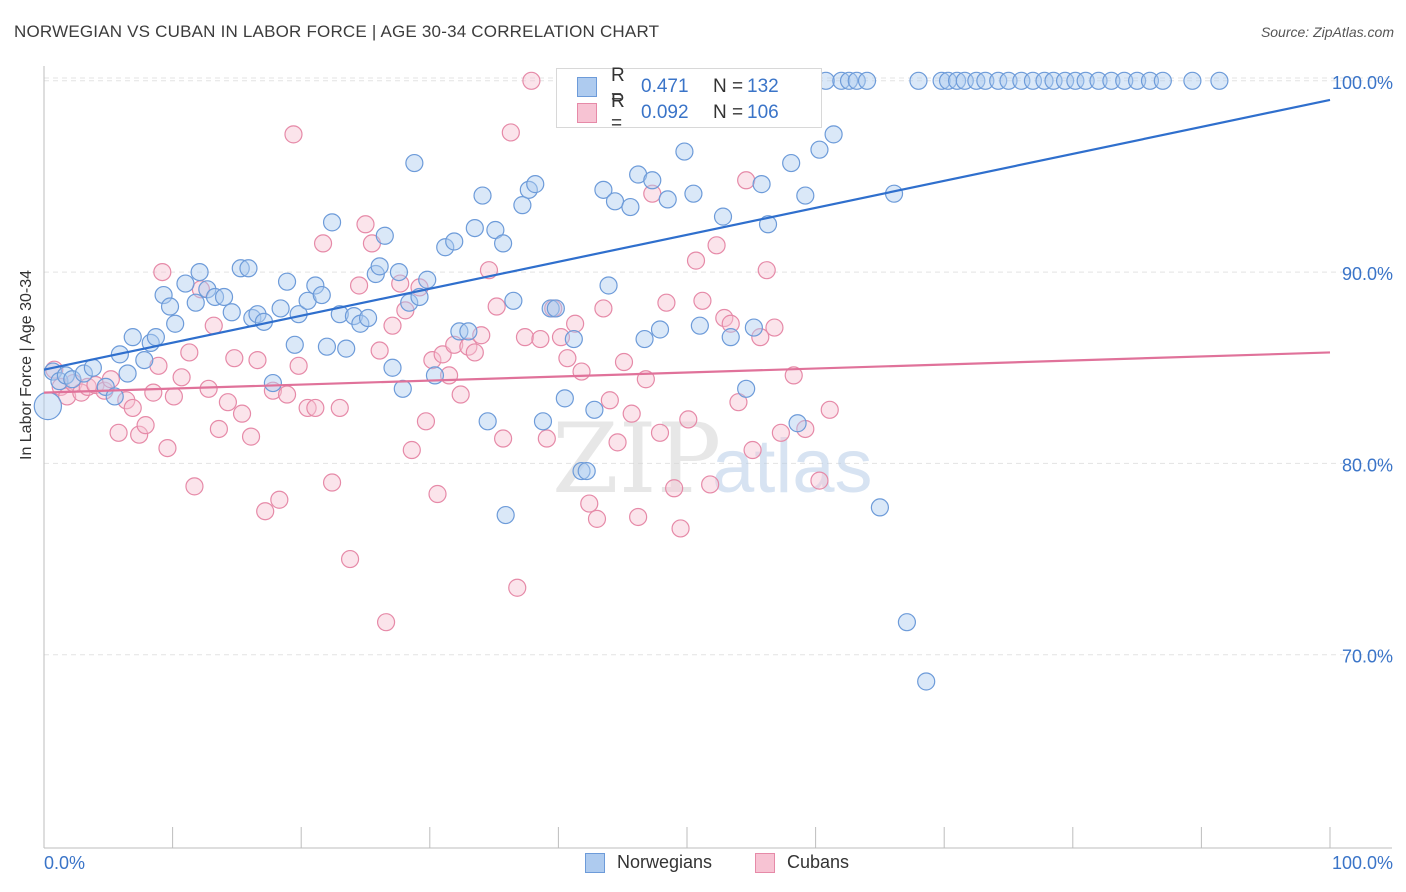 This screenshot has height=892, width=1406. I want to click on legend-item-norwegians: Norwegians, so click(648, 862).